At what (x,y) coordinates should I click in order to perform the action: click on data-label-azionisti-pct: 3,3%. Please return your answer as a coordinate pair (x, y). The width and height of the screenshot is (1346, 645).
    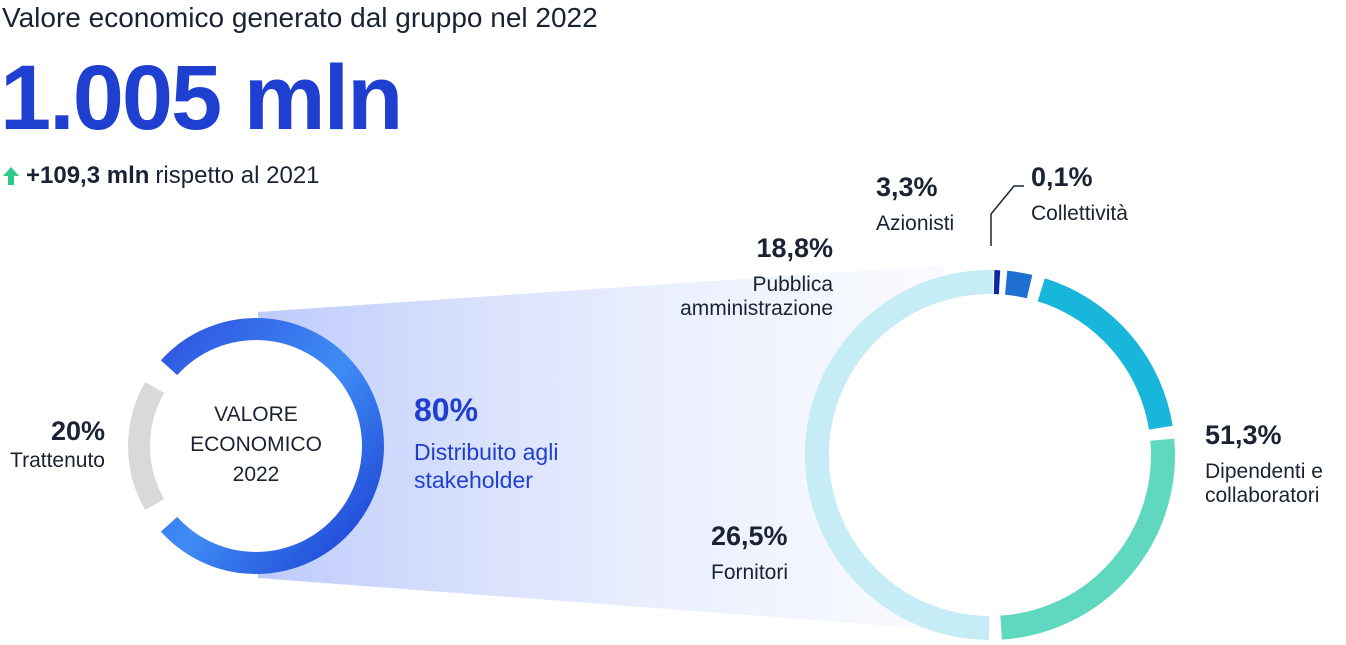
    Looking at the image, I should click on (907, 187).